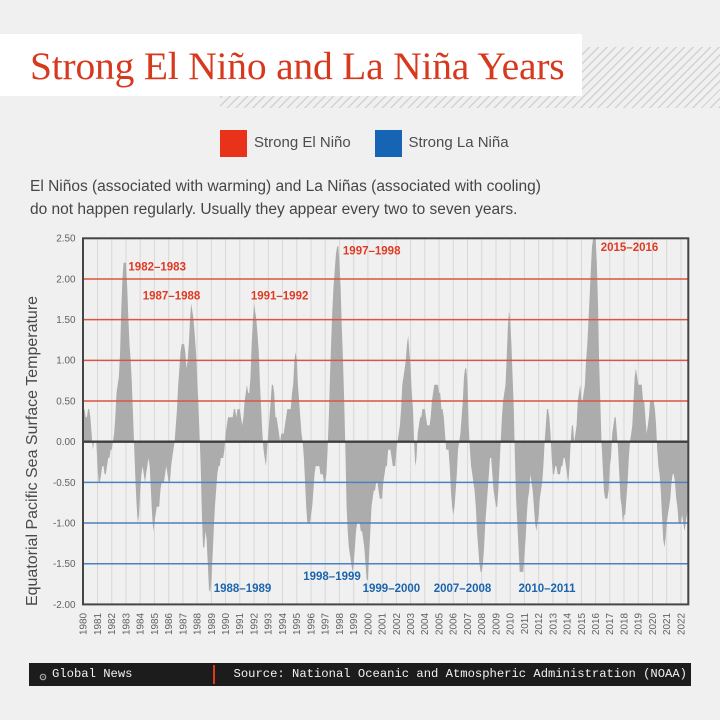  What do you see at coordinates (332, 577) in the screenshot?
I see `svg-text: 1998–1999` at bounding box center [332, 577].